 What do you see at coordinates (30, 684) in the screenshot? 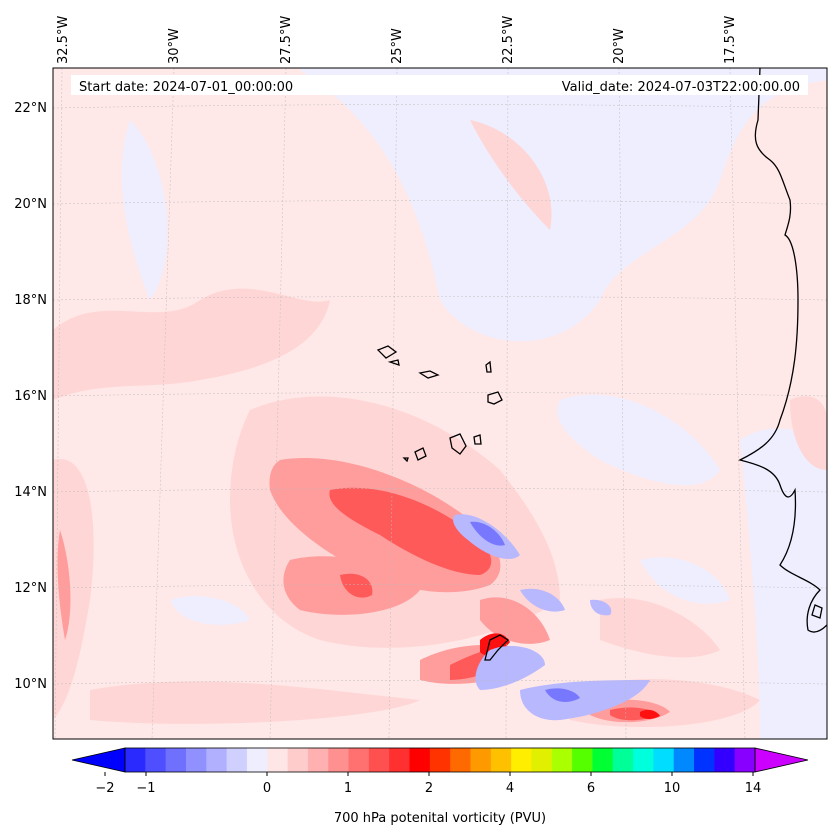
I see `lat-label-10n: 10°N` at bounding box center [30, 684].